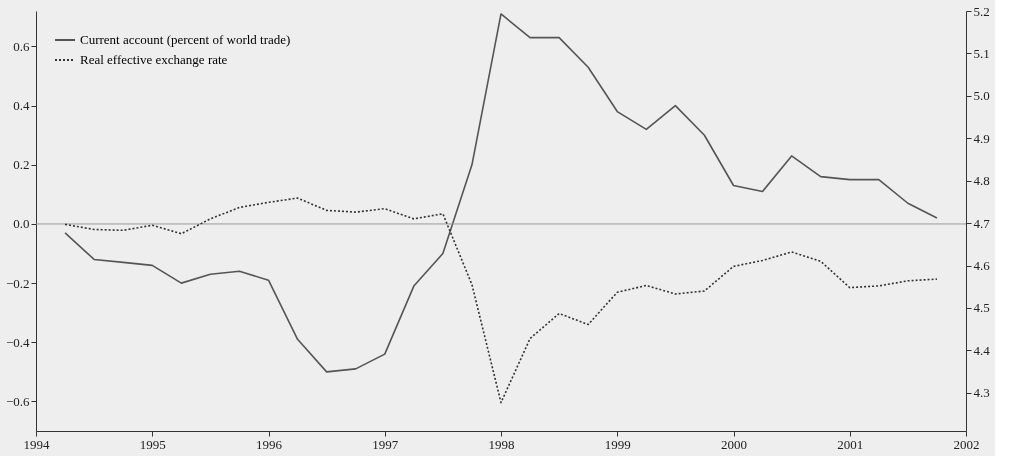 This screenshot has width=1034, height=464. I want to click on x-tick-label: 1998, so click(501, 444).